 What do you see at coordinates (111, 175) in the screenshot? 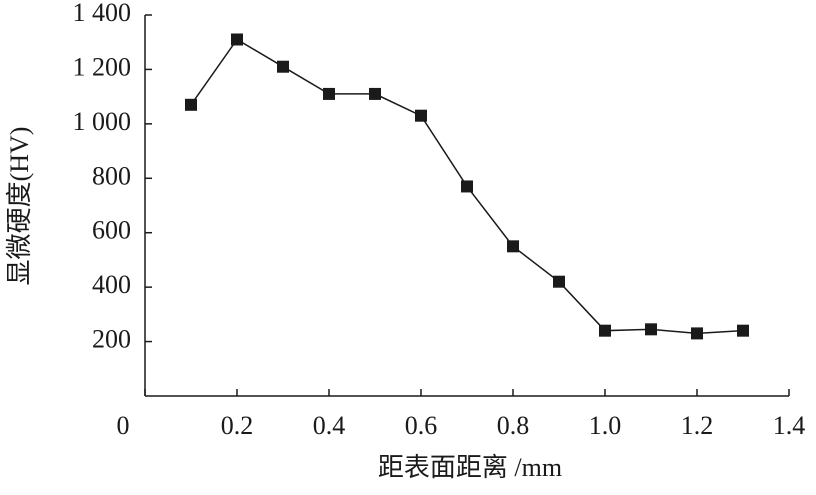
I see `y-tick-label: 800` at bounding box center [111, 175].